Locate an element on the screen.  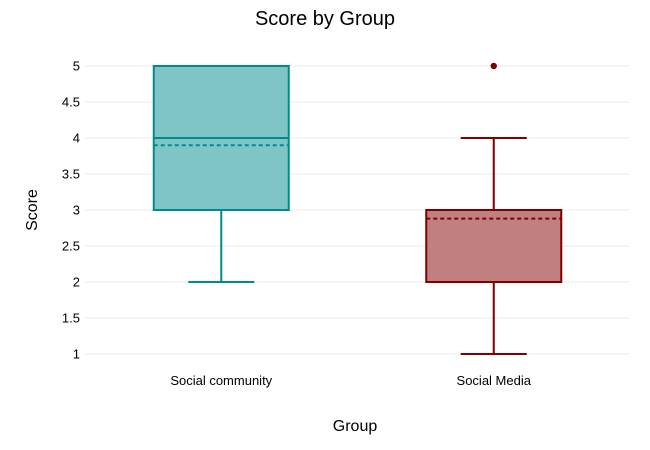
x-category-label: Social Media is located at coordinates (494, 380).